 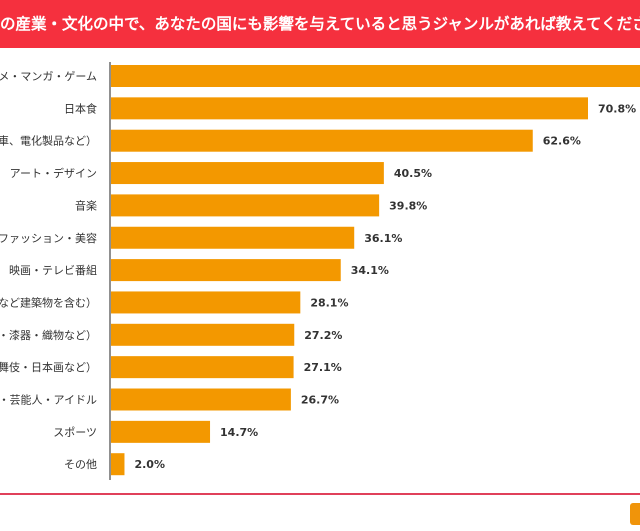 I want to click on value-label: 70.8%, so click(x=617, y=108).